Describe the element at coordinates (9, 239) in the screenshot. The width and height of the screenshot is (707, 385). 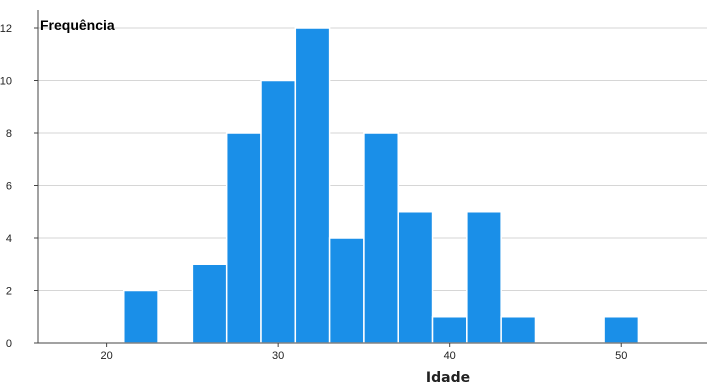
I see `y-tick-label: 4` at that location.